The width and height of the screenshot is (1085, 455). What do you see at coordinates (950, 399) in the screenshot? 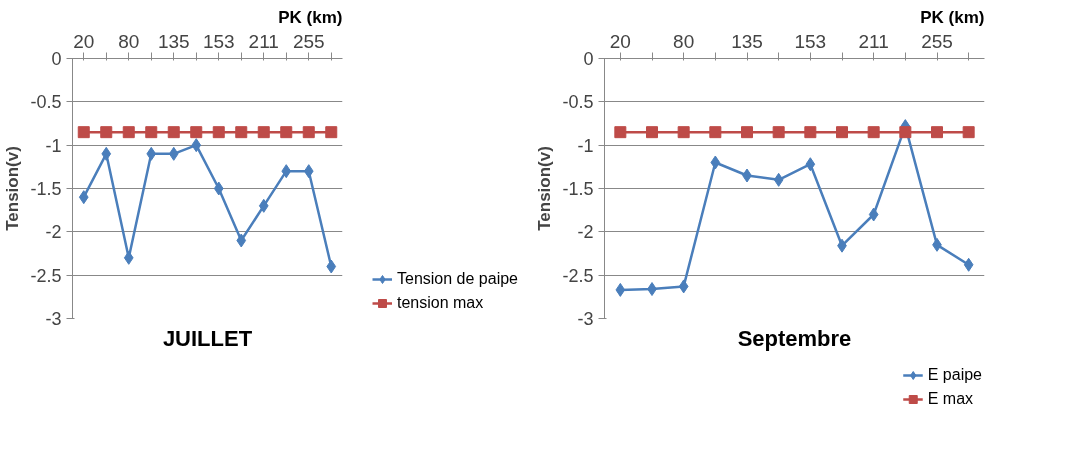
I see `legend-label: E max` at bounding box center [950, 399].